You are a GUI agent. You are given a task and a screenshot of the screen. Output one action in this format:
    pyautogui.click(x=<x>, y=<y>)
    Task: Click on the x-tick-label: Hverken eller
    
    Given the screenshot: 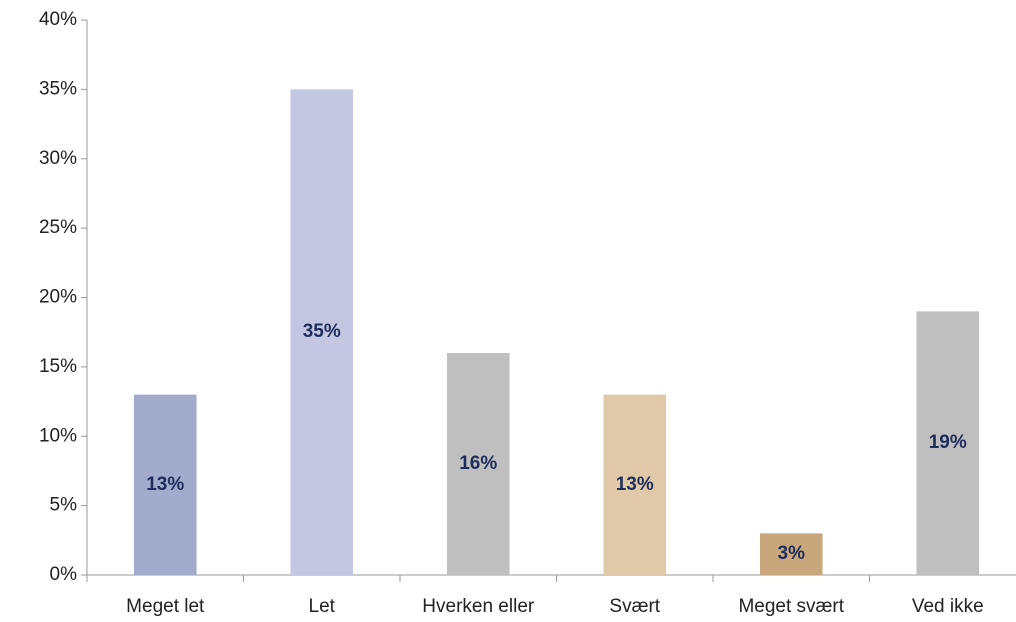 What is the action you would take?
    pyautogui.click(x=478, y=606)
    